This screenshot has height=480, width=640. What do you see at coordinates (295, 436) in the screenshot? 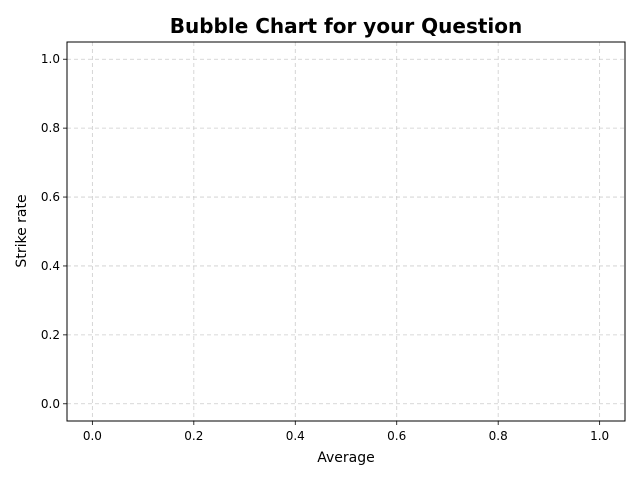
I see `x-tick-label: 0.4` at bounding box center [295, 436].